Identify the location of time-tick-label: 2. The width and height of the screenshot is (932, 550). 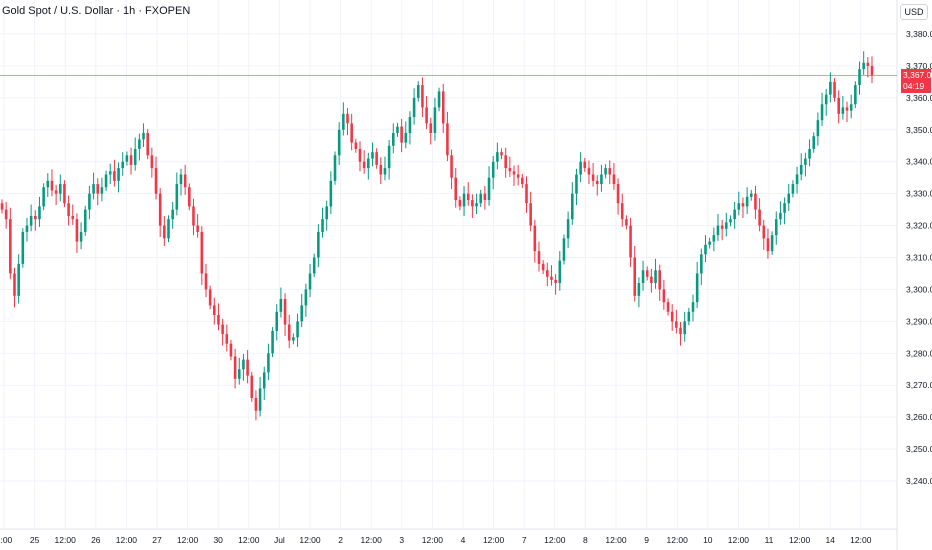
(340, 540).